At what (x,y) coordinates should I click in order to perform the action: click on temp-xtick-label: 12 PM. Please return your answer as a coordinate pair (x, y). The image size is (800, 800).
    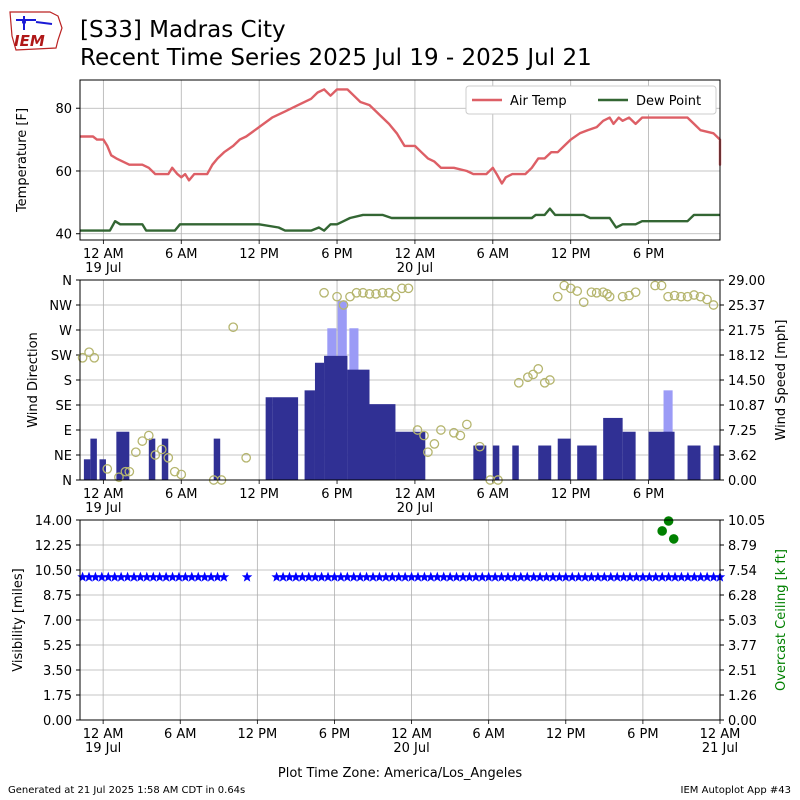
    Looking at the image, I should click on (259, 254).